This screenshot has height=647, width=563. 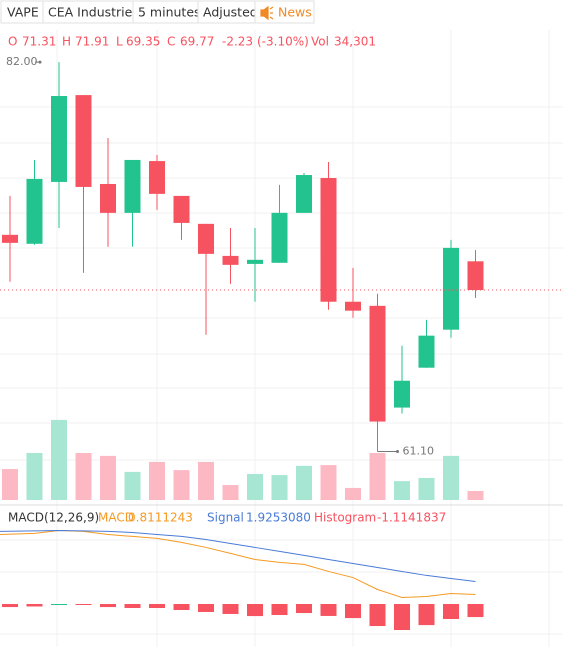 What do you see at coordinates (53, 518) in the screenshot?
I see `macd-title: MACD(12,26,9)` at bounding box center [53, 518].